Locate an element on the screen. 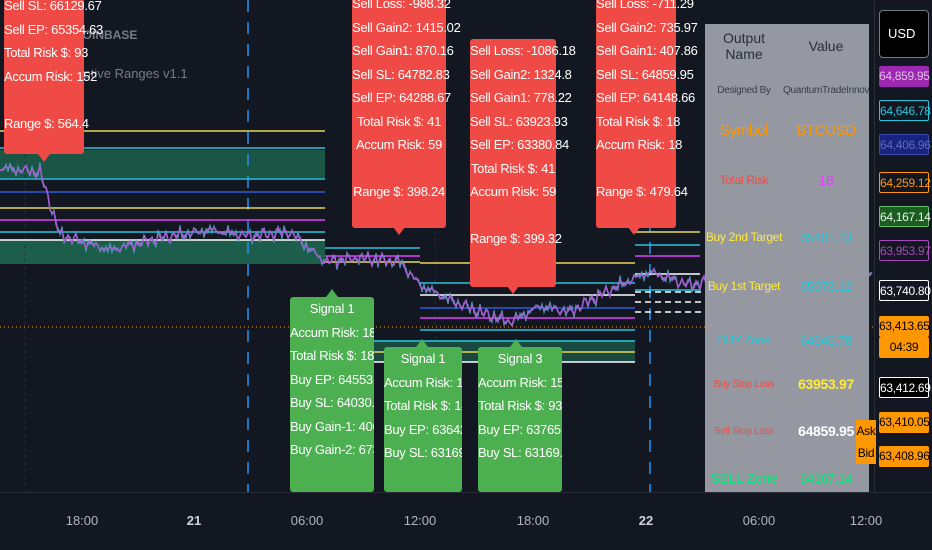  table-row-value: 64646.78 is located at coordinates (826, 340).